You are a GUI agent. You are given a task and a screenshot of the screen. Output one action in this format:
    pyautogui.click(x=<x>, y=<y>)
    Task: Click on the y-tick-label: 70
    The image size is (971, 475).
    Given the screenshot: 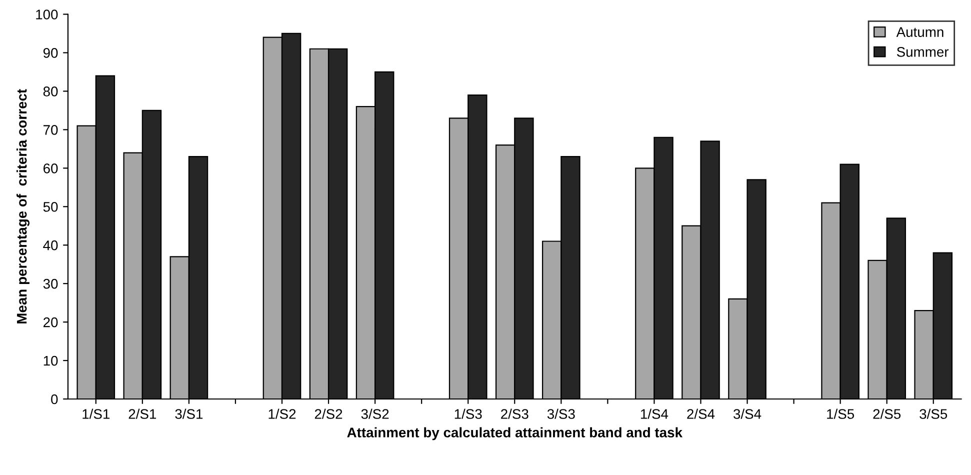 What is the action you would take?
    pyautogui.click(x=51, y=130)
    